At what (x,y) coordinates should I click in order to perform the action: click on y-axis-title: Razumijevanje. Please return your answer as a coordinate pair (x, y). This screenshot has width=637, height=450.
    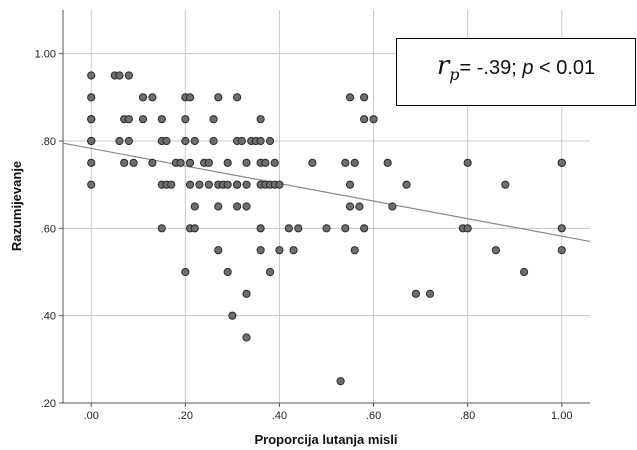
    Looking at the image, I should click on (16, 206).